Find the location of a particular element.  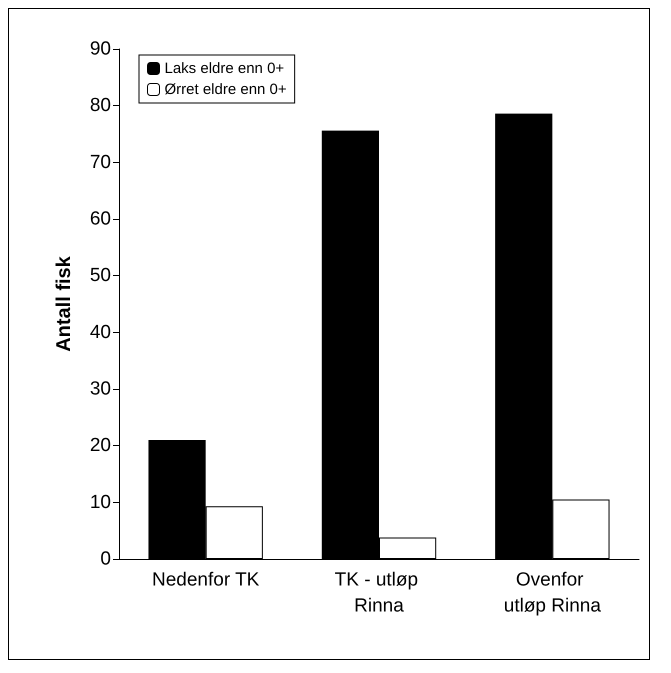

y-tick-label: 90 is located at coordinates (100, 49).